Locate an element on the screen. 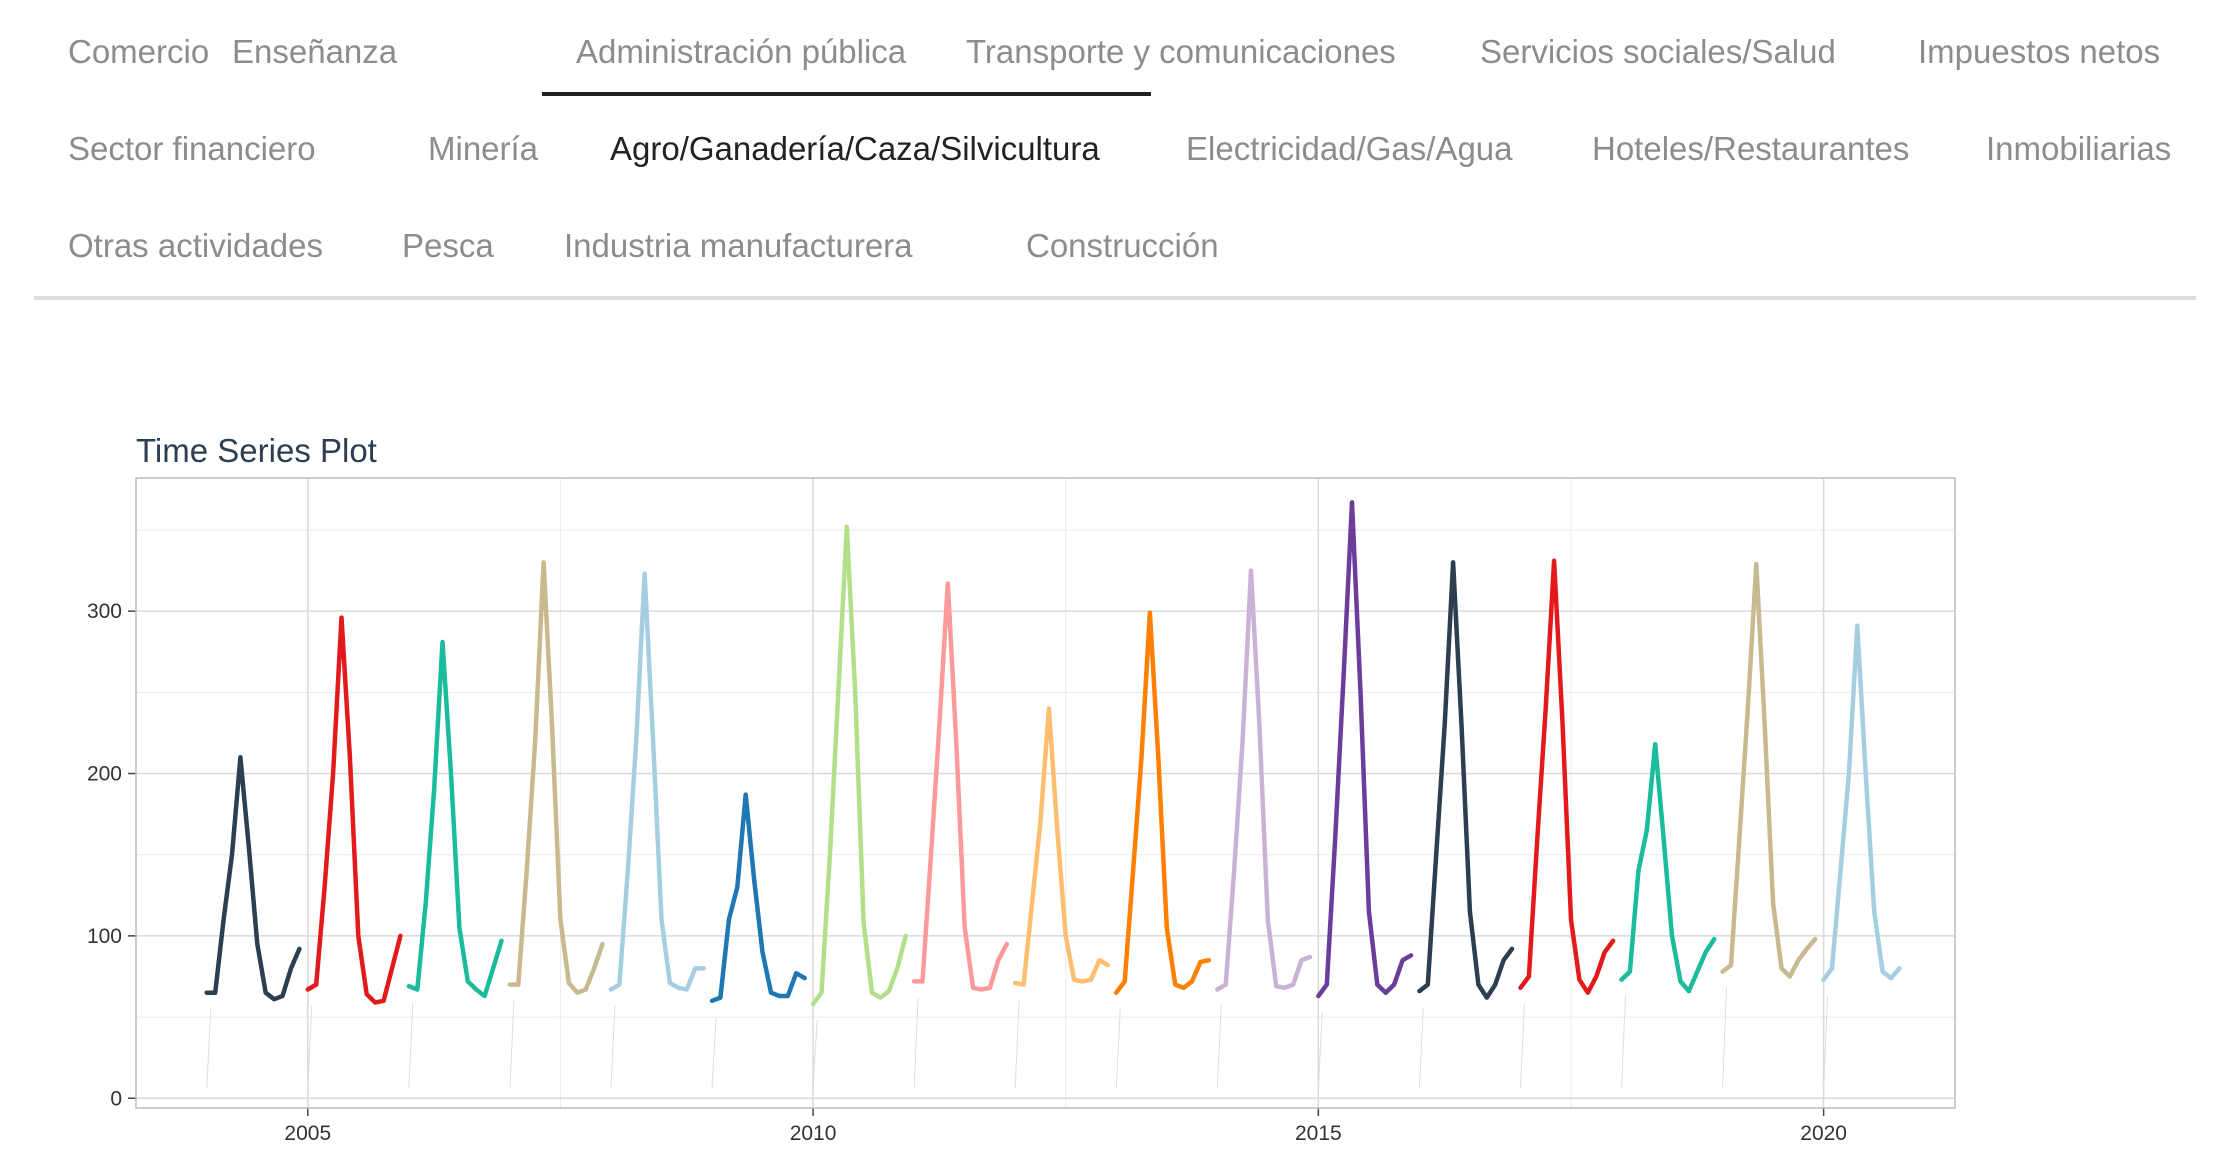 The width and height of the screenshot is (2222, 1172). tab-otras-actividades: Otras actividades is located at coordinates (195, 245).